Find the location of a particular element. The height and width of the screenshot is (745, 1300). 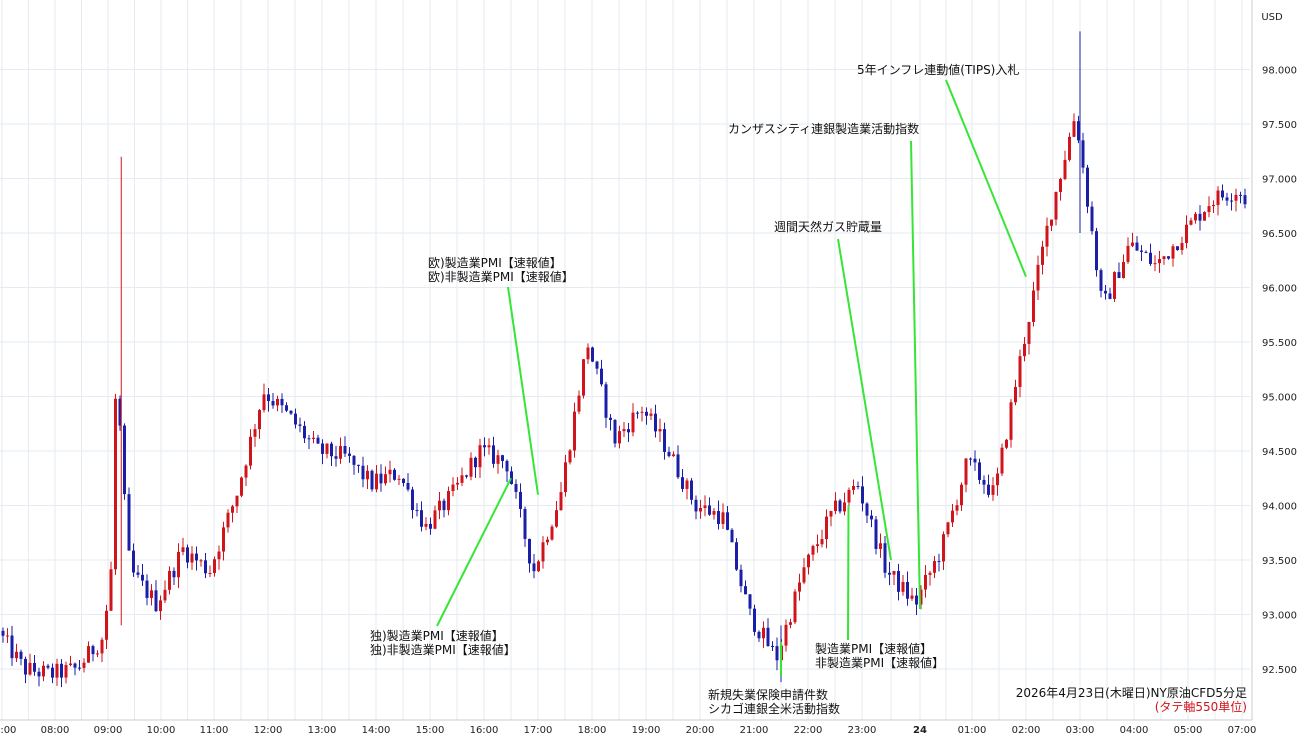

x-tick-label: 20:00 is located at coordinates (700, 730).